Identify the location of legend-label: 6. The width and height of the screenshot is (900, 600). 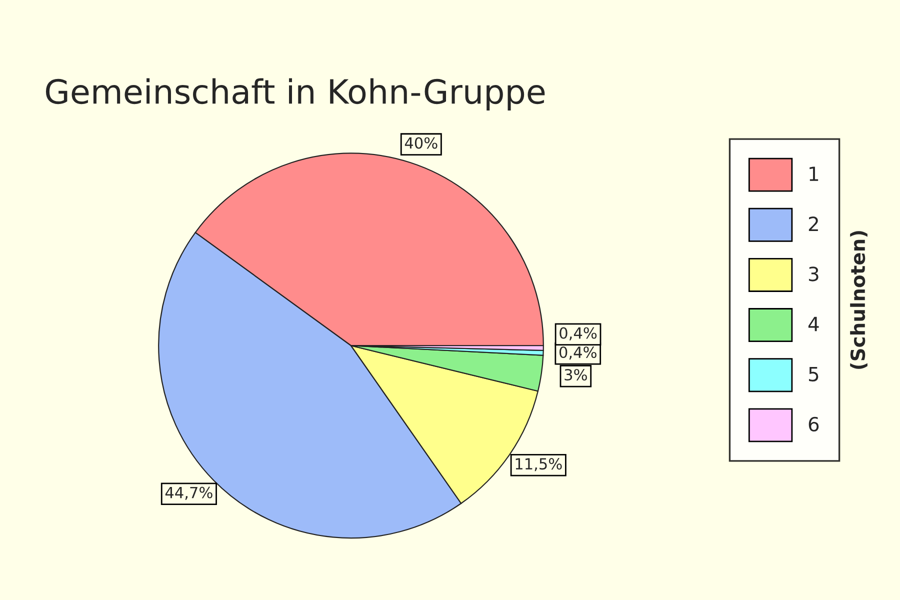
(813, 424).